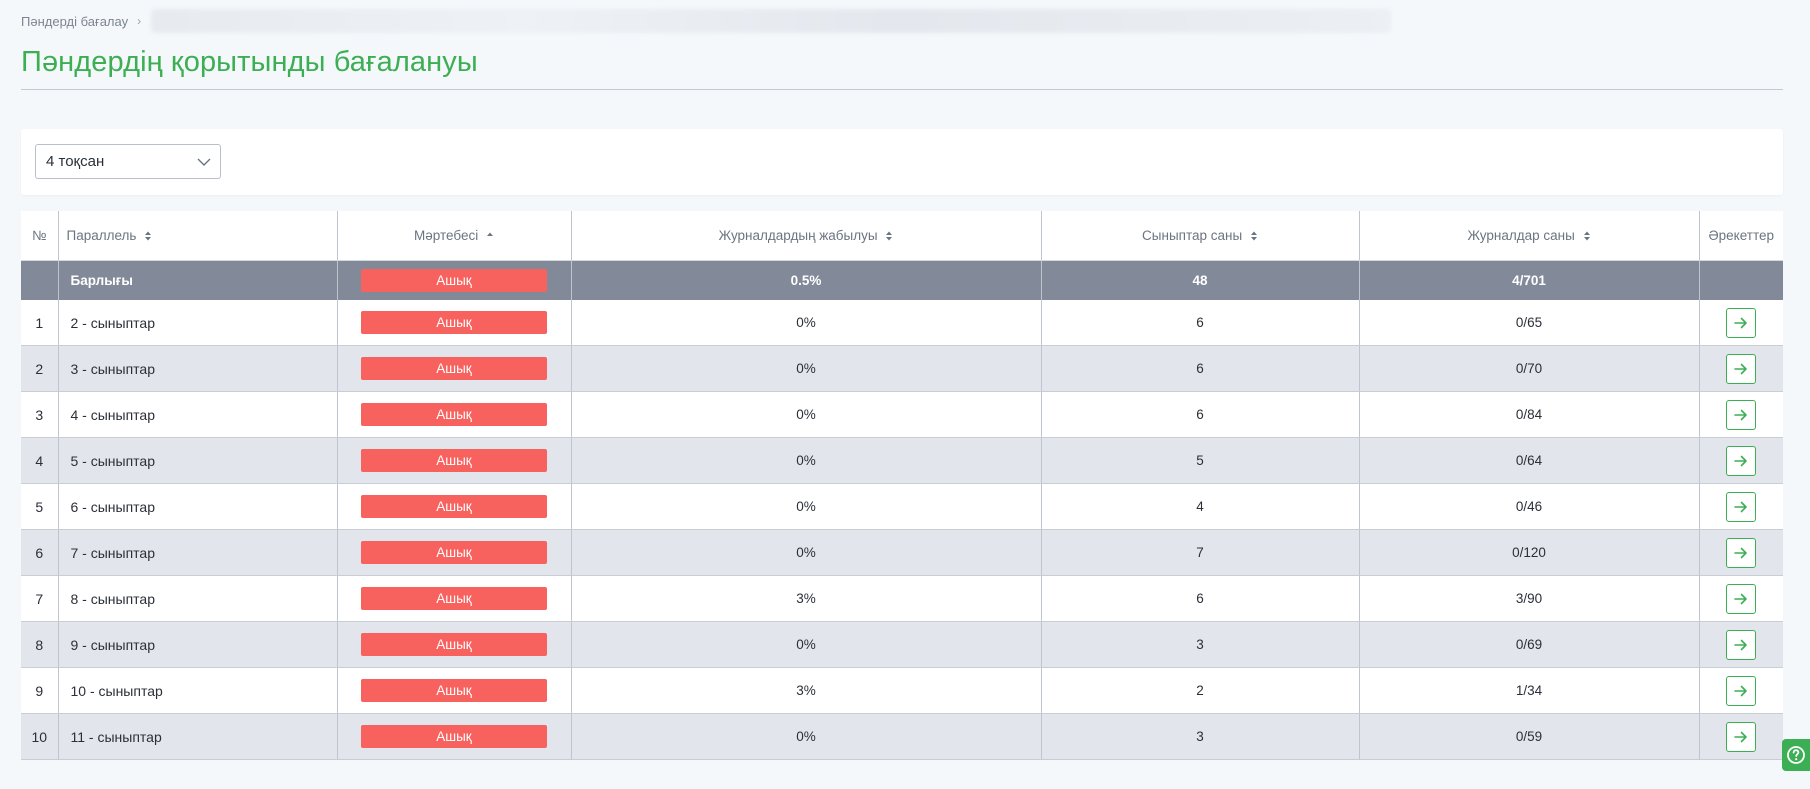  Describe the element at coordinates (1200, 552) in the screenshot. I see `row-classes-count: 7` at that location.